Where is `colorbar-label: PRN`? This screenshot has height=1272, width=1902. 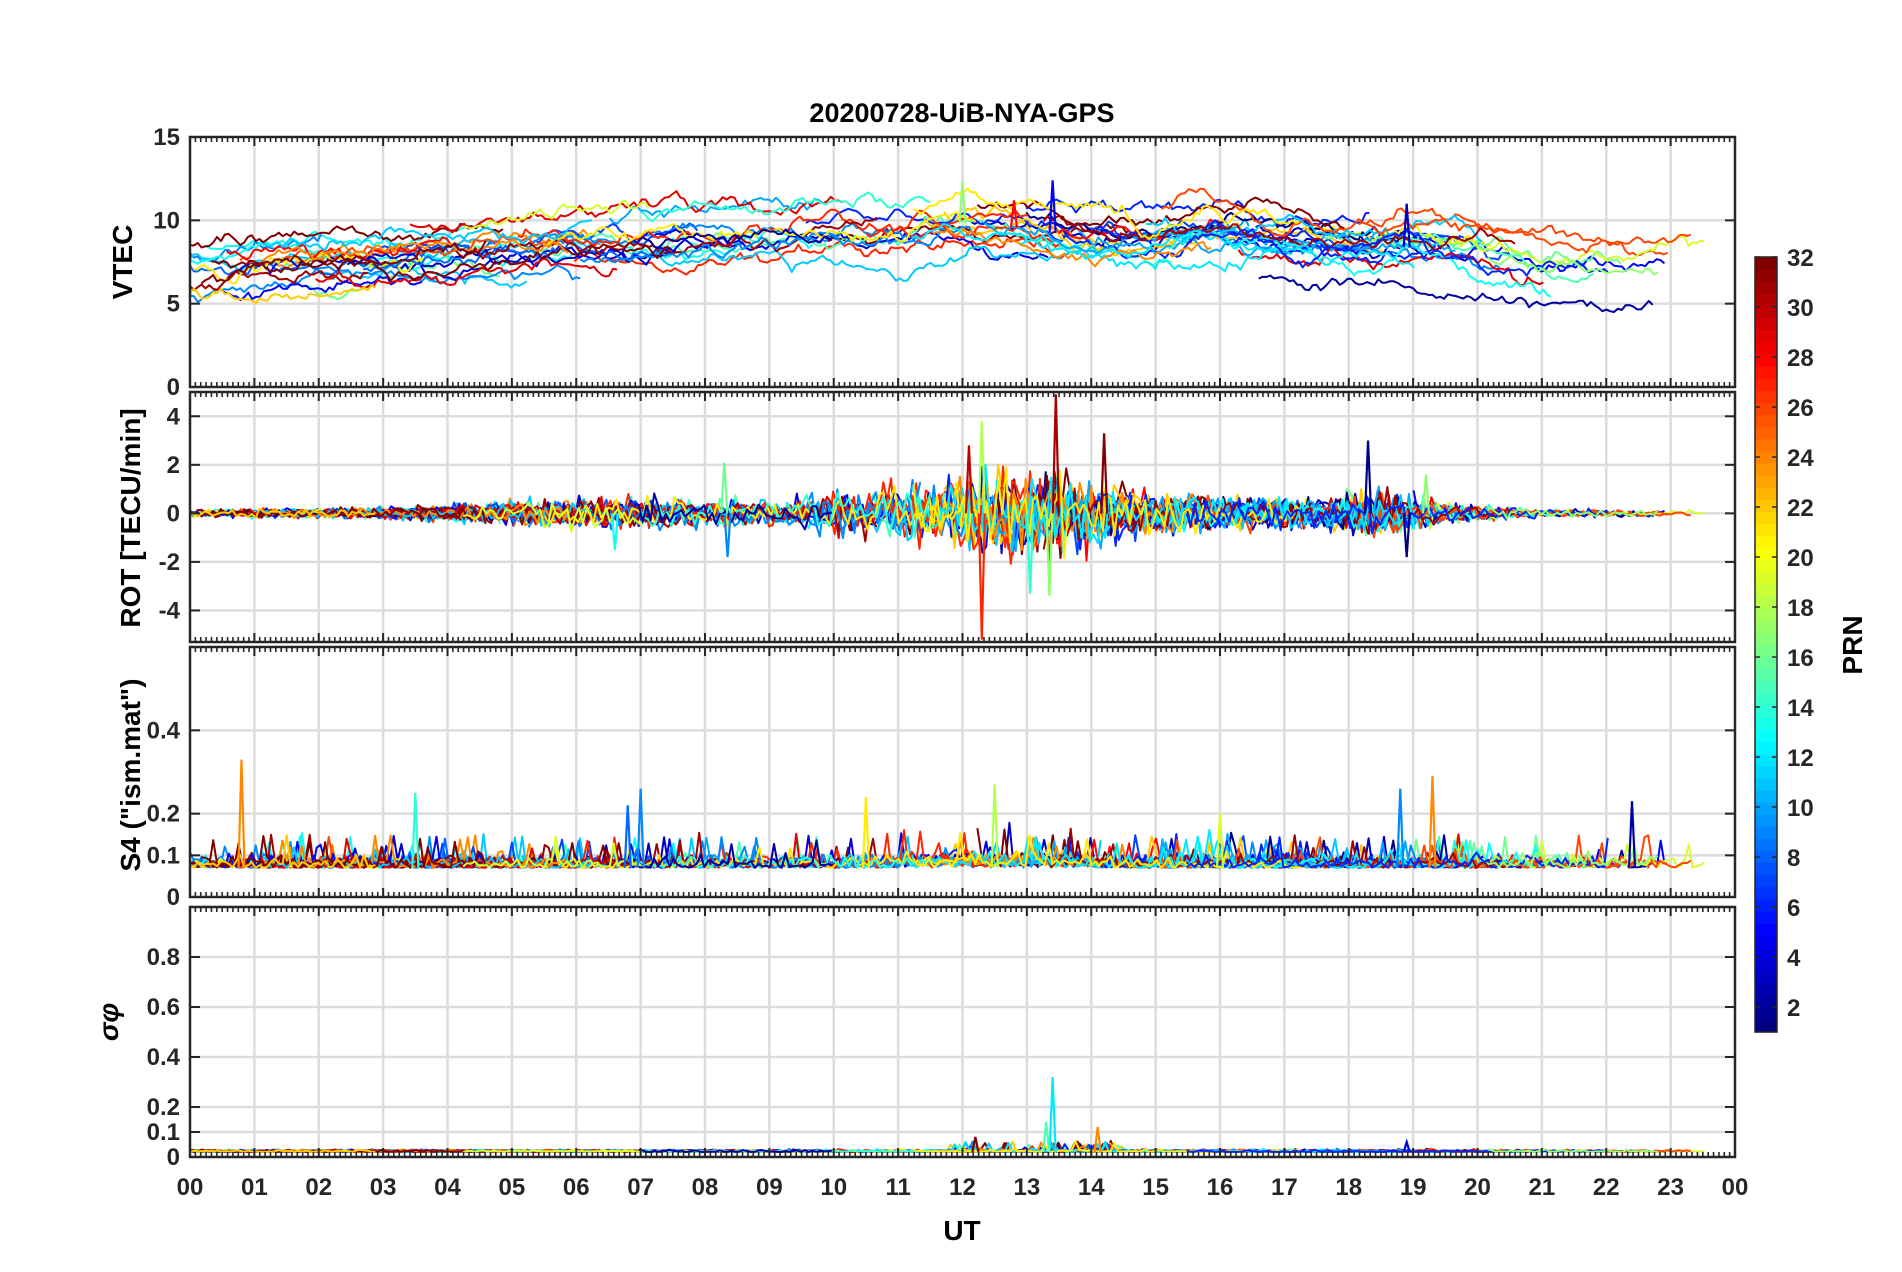
colorbar-label: PRN is located at coordinates (1852, 644).